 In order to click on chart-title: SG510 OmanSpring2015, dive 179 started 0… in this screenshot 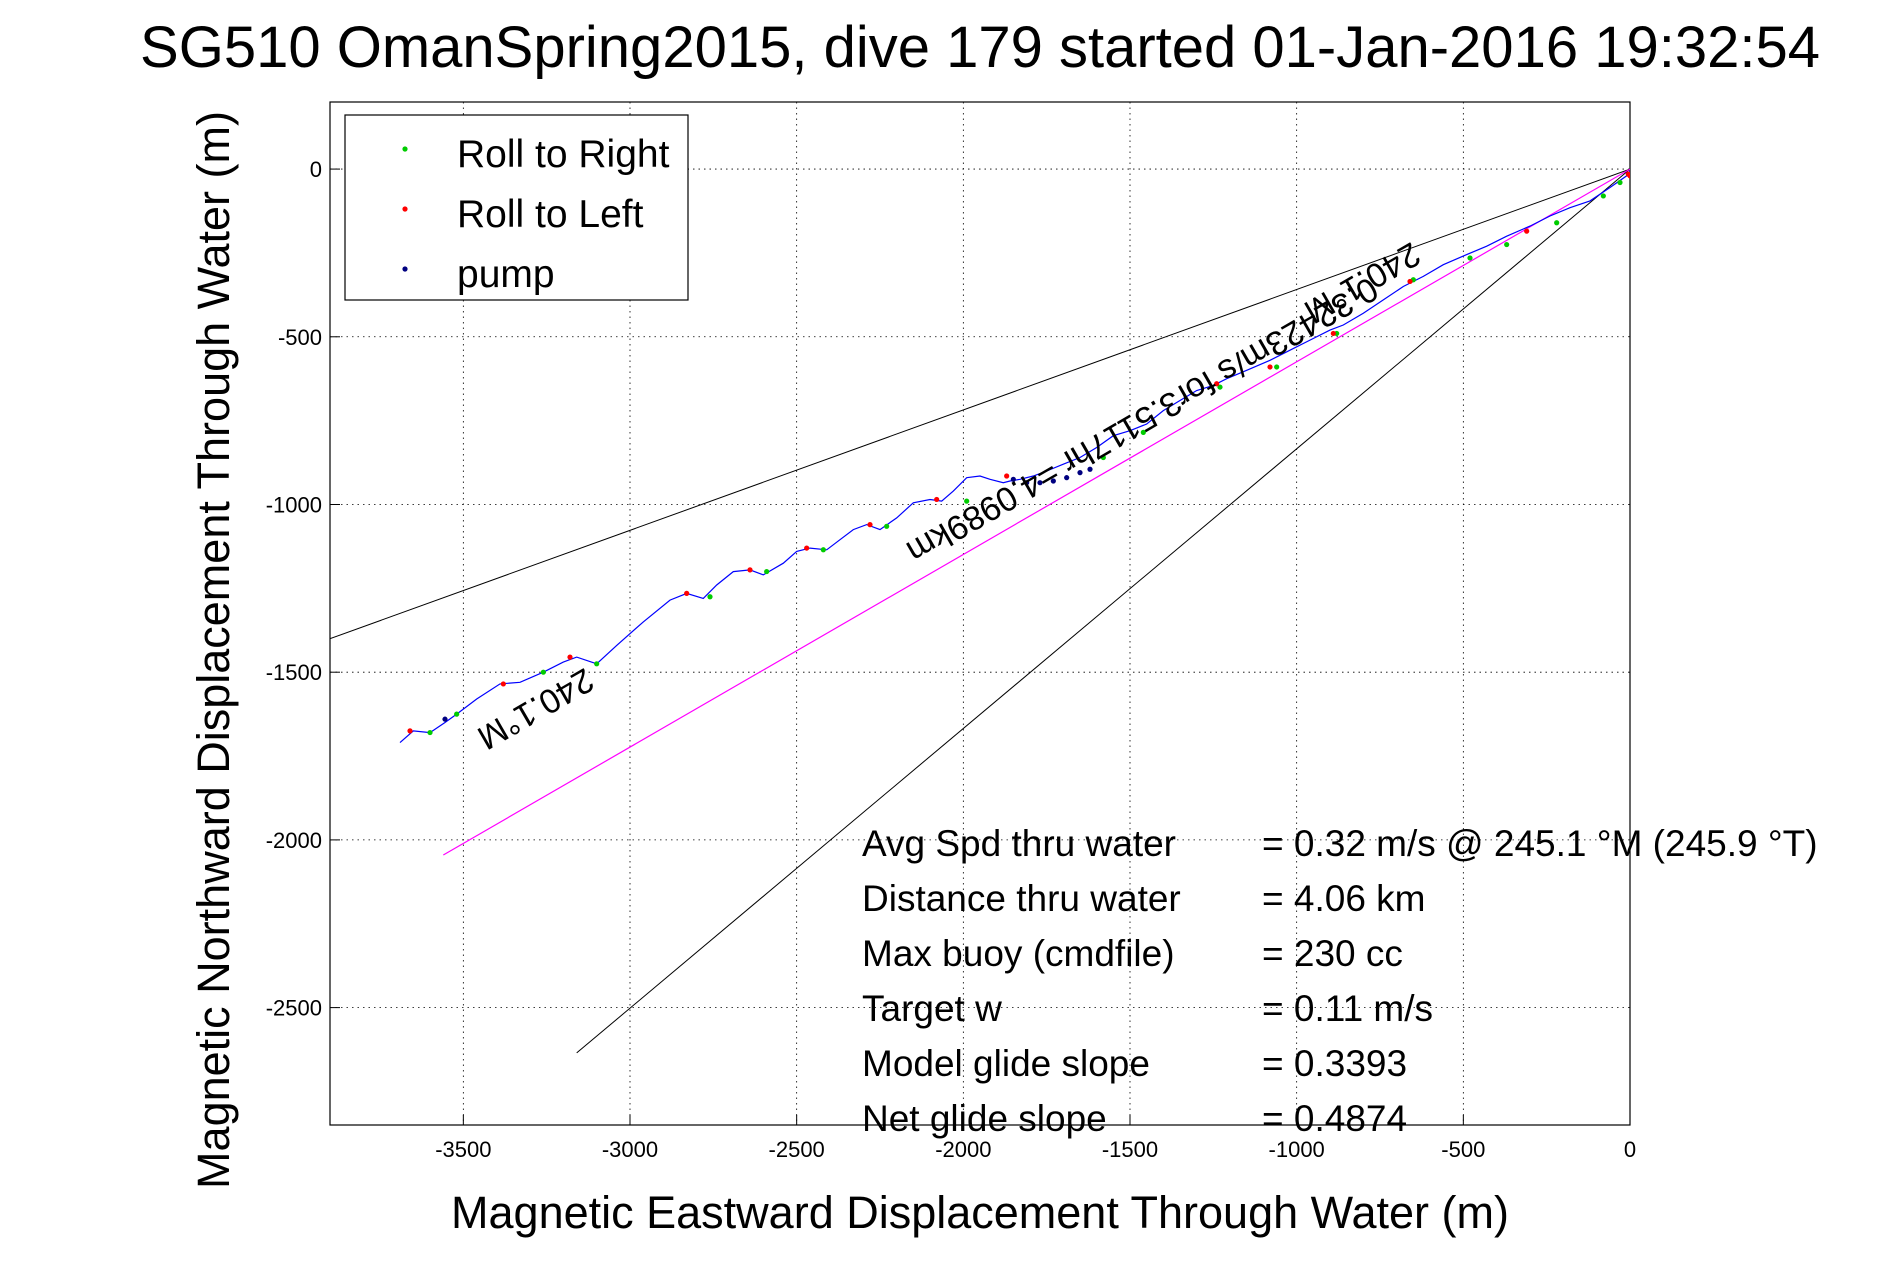, I will do `click(980, 47)`.